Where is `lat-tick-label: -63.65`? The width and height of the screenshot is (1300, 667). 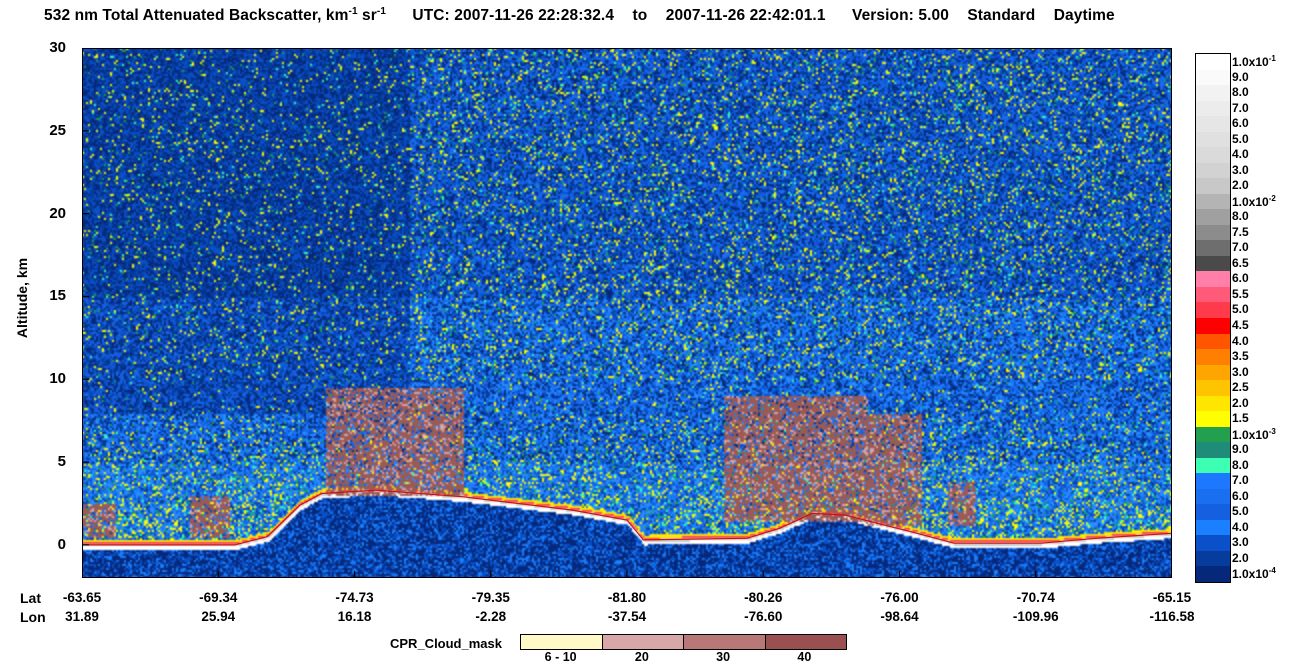
lat-tick-label: -63.65 is located at coordinates (82, 597).